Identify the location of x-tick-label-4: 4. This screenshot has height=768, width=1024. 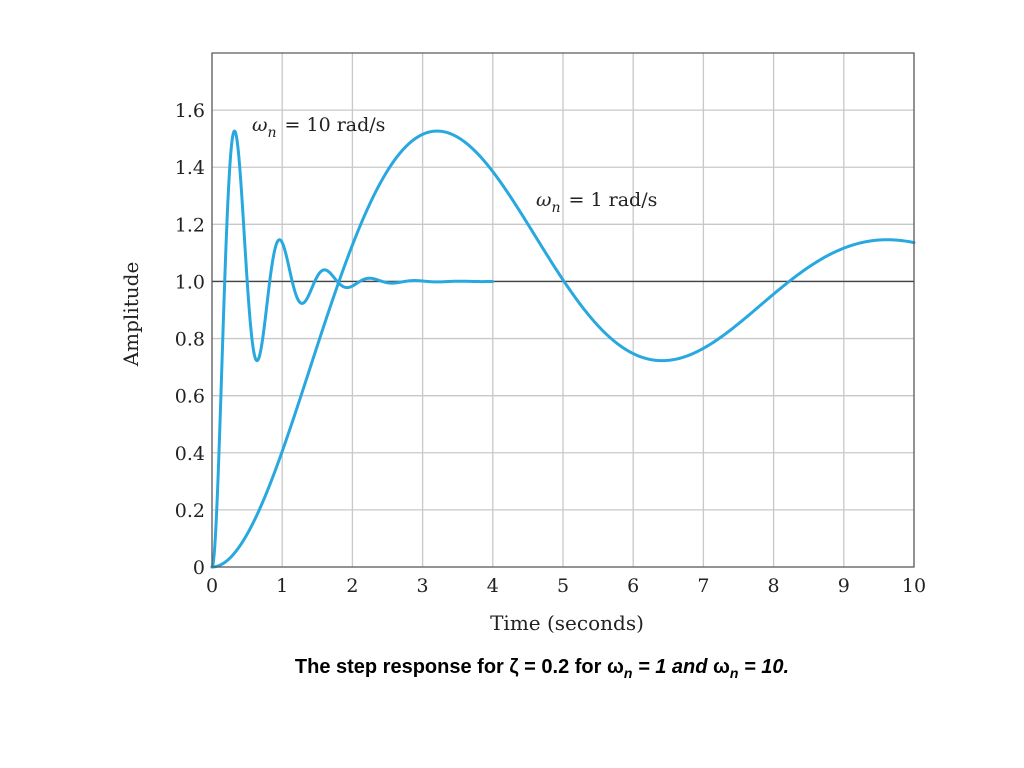
(493, 586).